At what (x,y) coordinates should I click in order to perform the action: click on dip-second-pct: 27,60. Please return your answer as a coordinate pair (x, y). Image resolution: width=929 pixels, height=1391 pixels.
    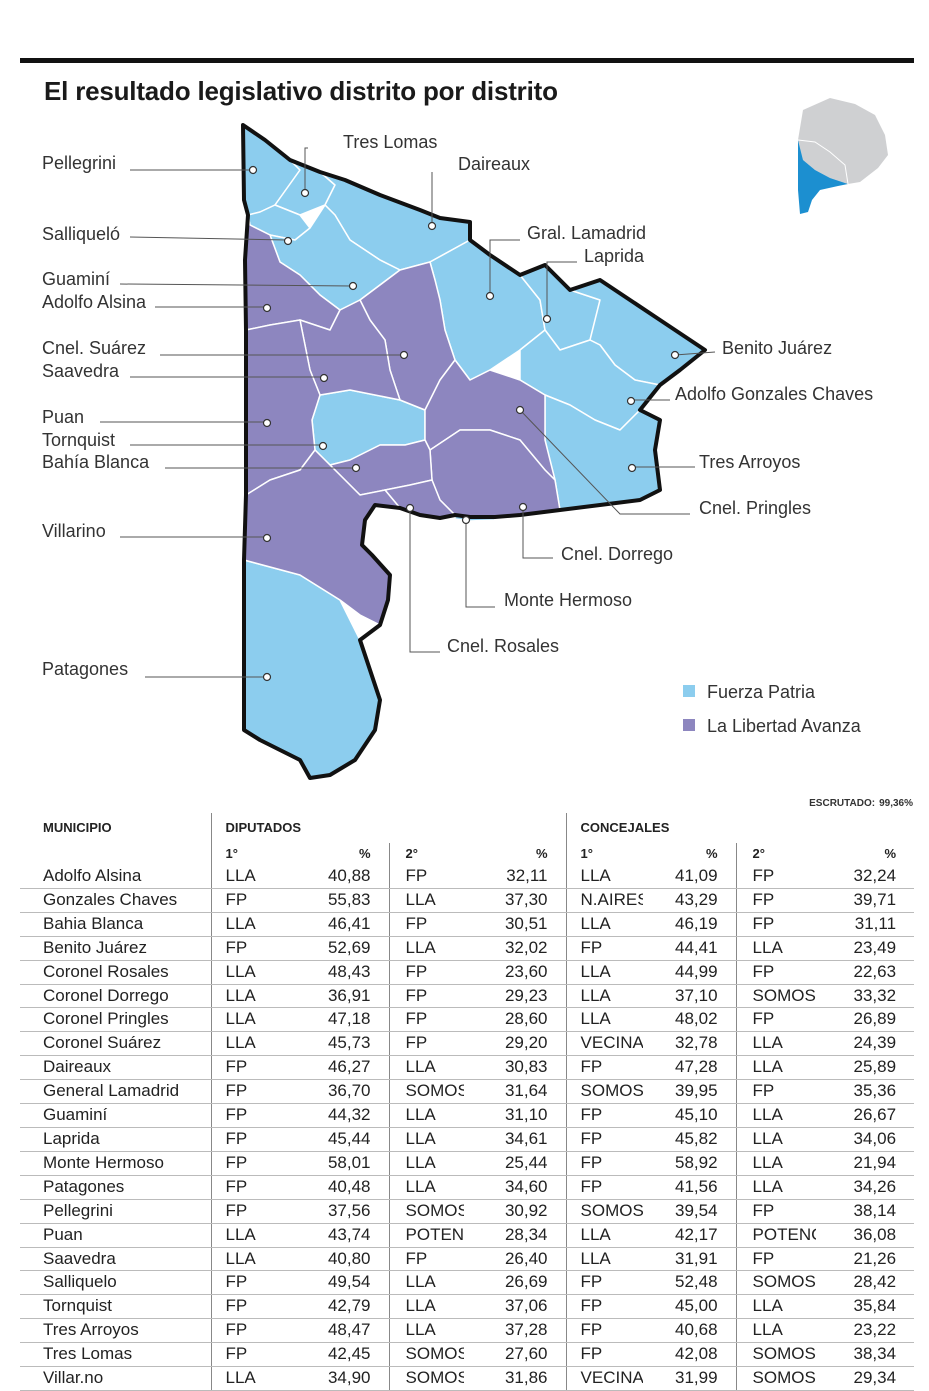
    Looking at the image, I should click on (515, 1355).